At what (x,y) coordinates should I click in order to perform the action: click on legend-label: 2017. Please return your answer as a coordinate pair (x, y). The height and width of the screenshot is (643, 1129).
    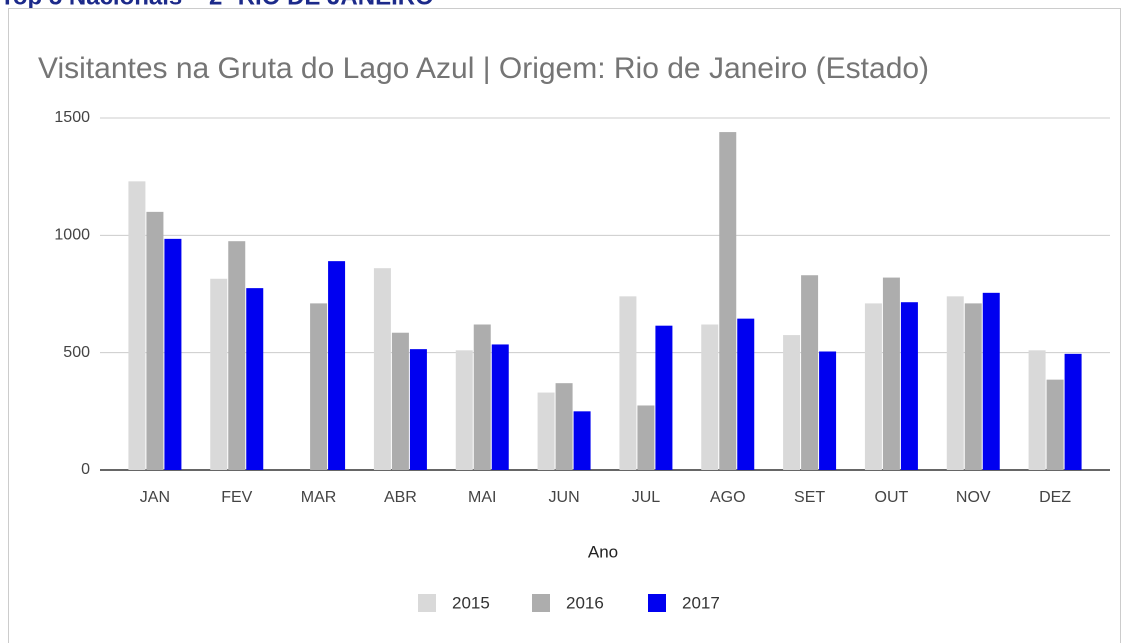
    Looking at the image, I should click on (701, 602).